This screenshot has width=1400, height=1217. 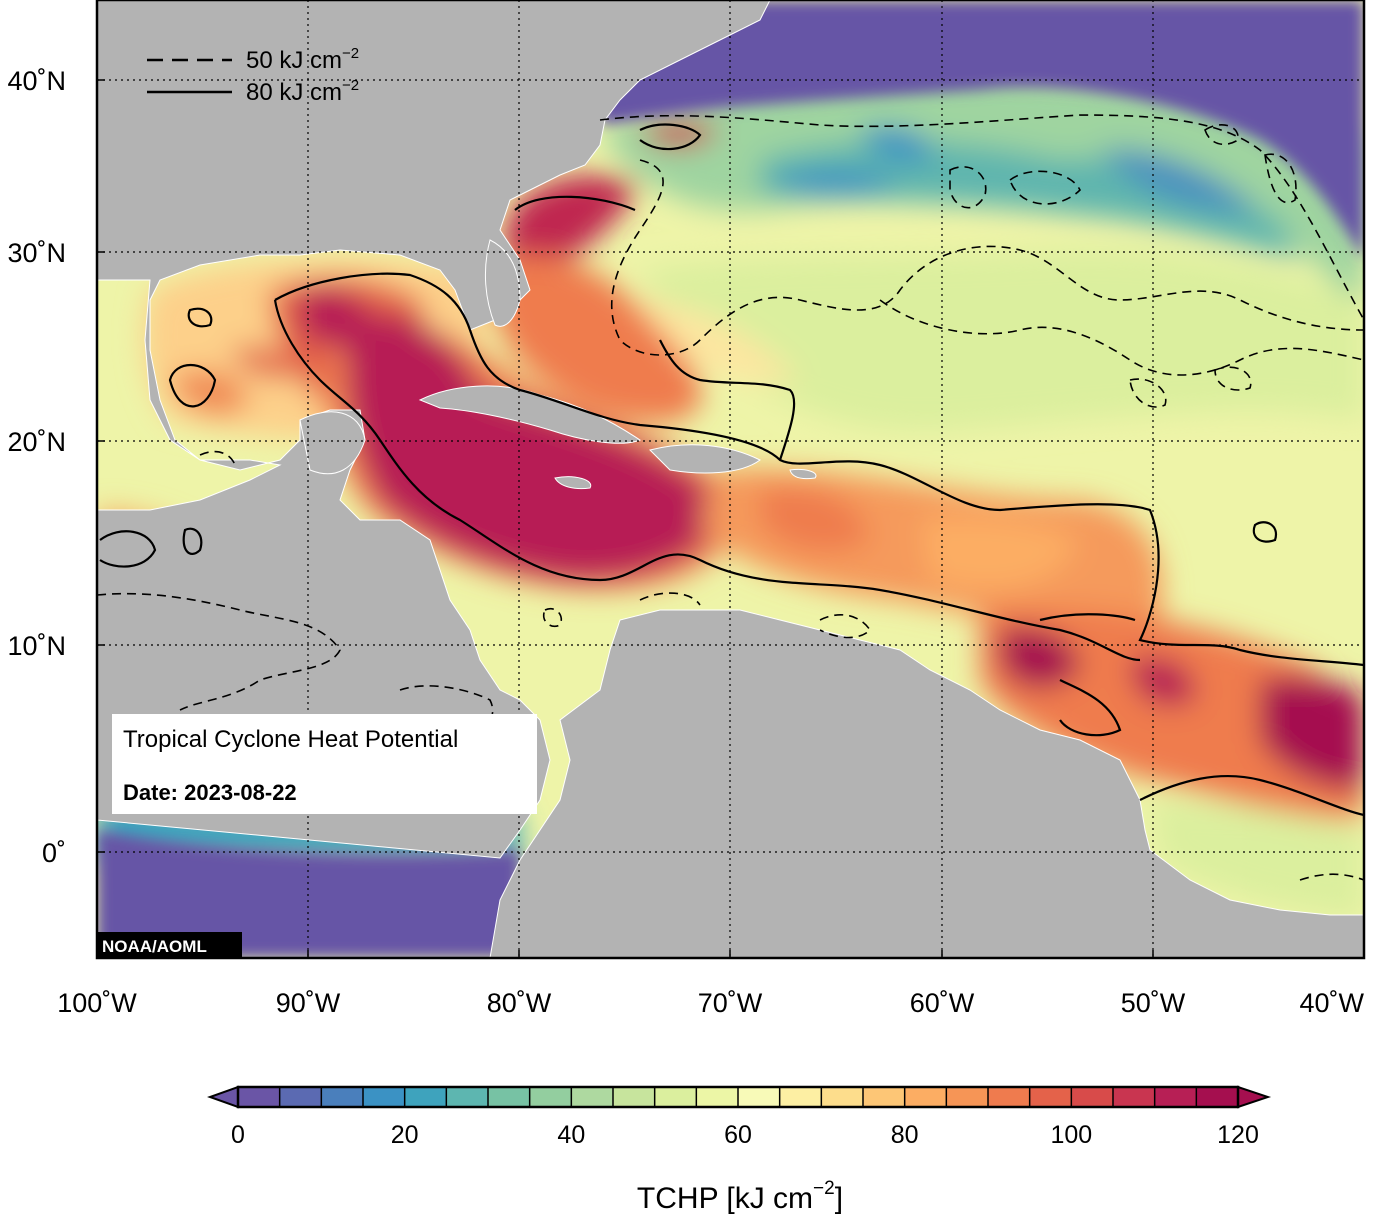 I want to click on colorbar-tick-label: 40, so click(x=571, y=1135).